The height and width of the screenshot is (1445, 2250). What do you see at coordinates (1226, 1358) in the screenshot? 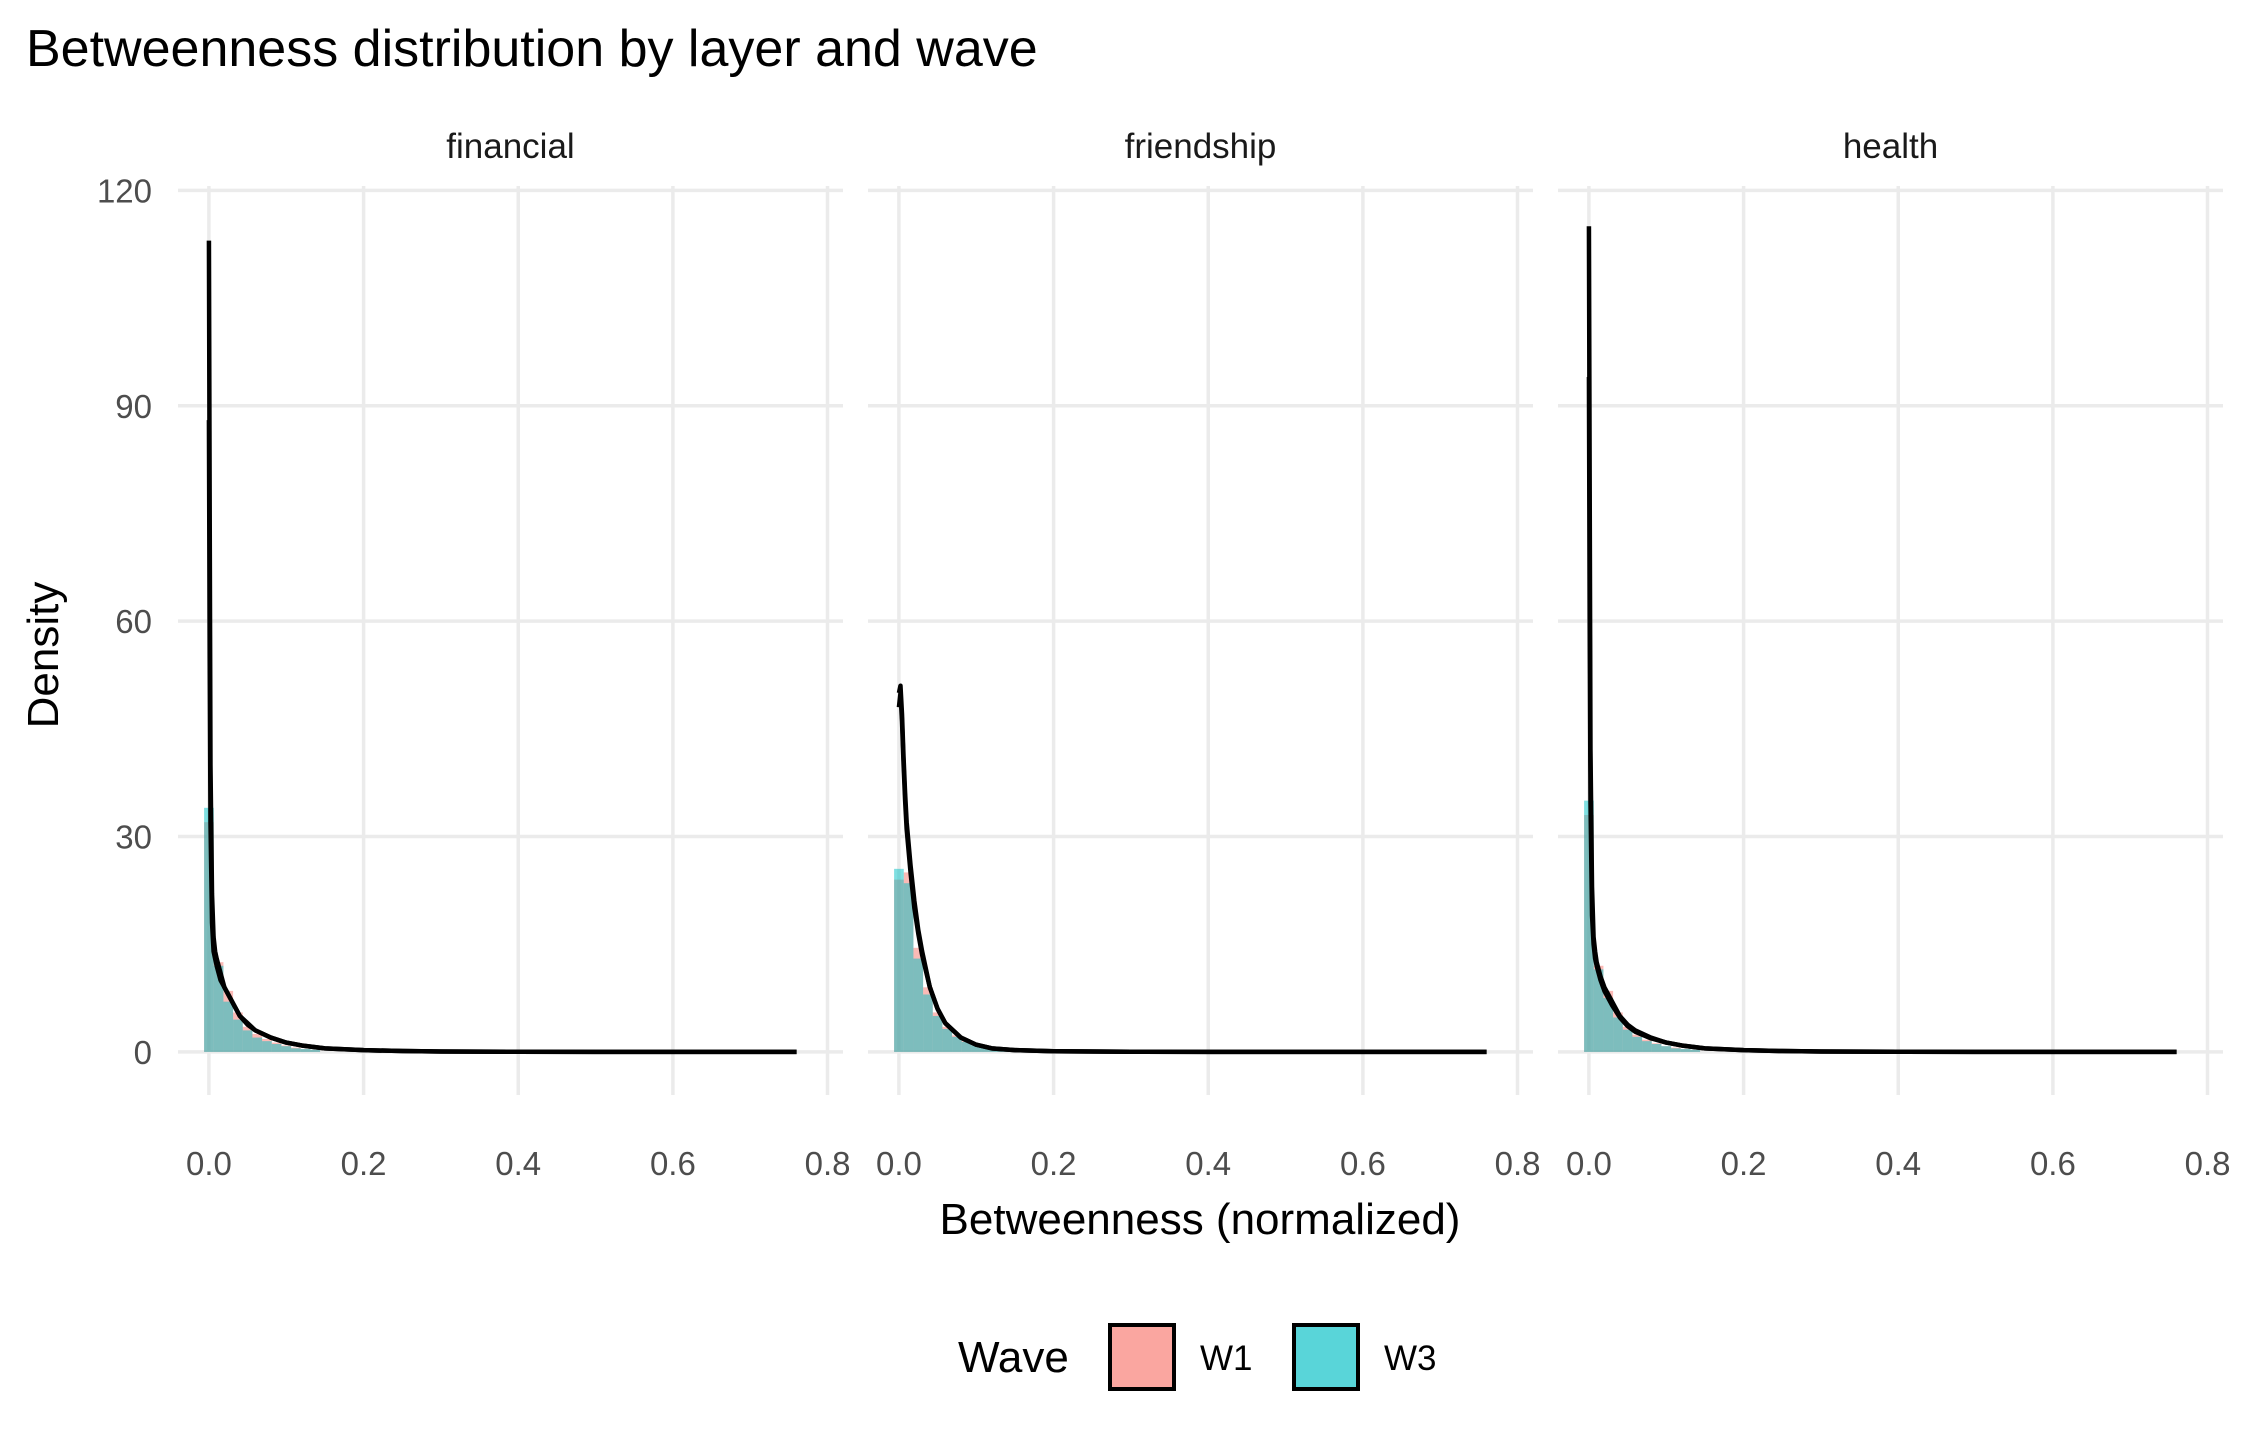
I see `legend-label-w1: W1` at bounding box center [1226, 1358].